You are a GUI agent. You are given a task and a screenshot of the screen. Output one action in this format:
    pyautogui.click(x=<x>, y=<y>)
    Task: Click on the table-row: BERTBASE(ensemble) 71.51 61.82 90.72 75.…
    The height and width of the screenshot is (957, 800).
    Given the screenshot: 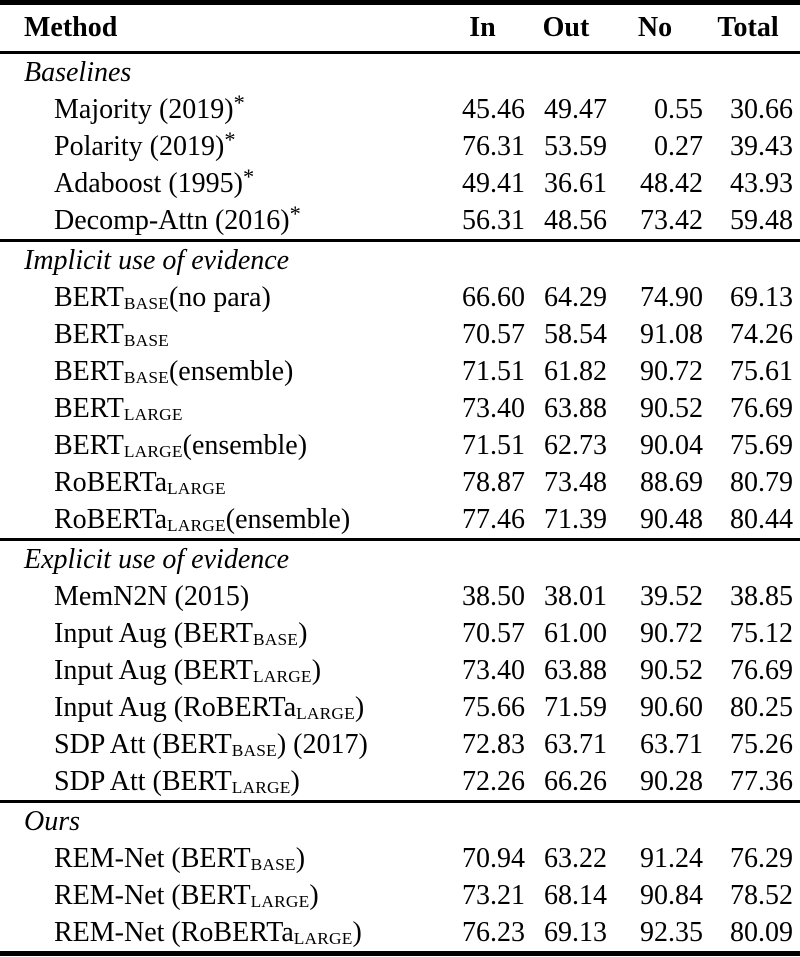 What is the action you would take?
    pyautogui.click(x=400, y=371)
    